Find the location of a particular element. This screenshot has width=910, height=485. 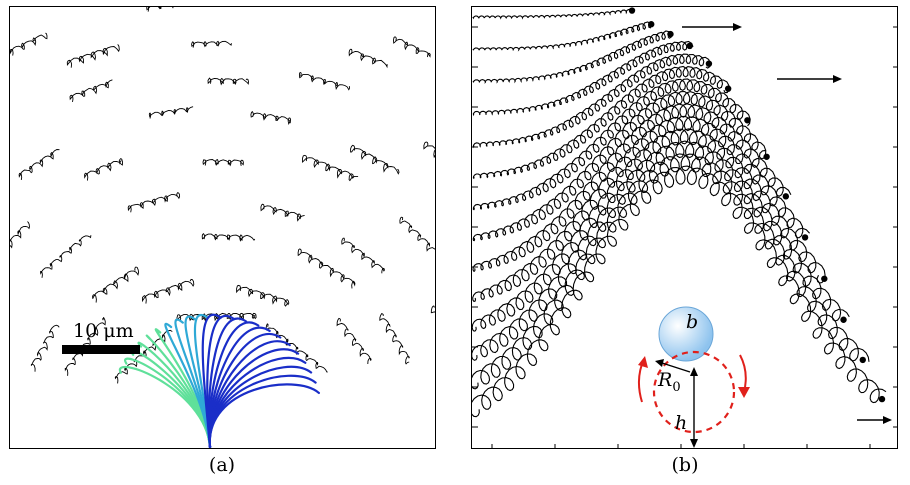

particle-label: b is located at coordinates (692, 322).